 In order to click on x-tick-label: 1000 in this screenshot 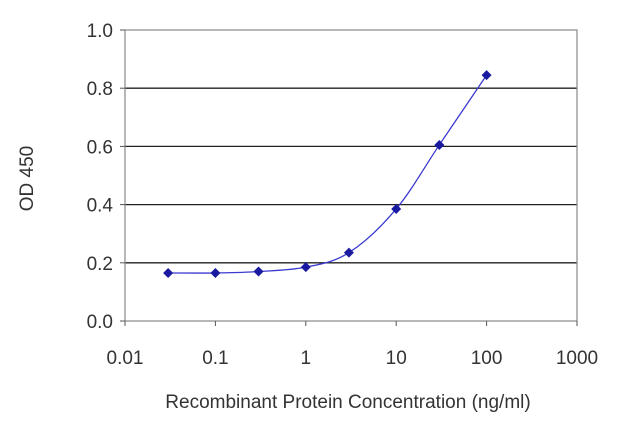, I will do `click(577, 358)`.